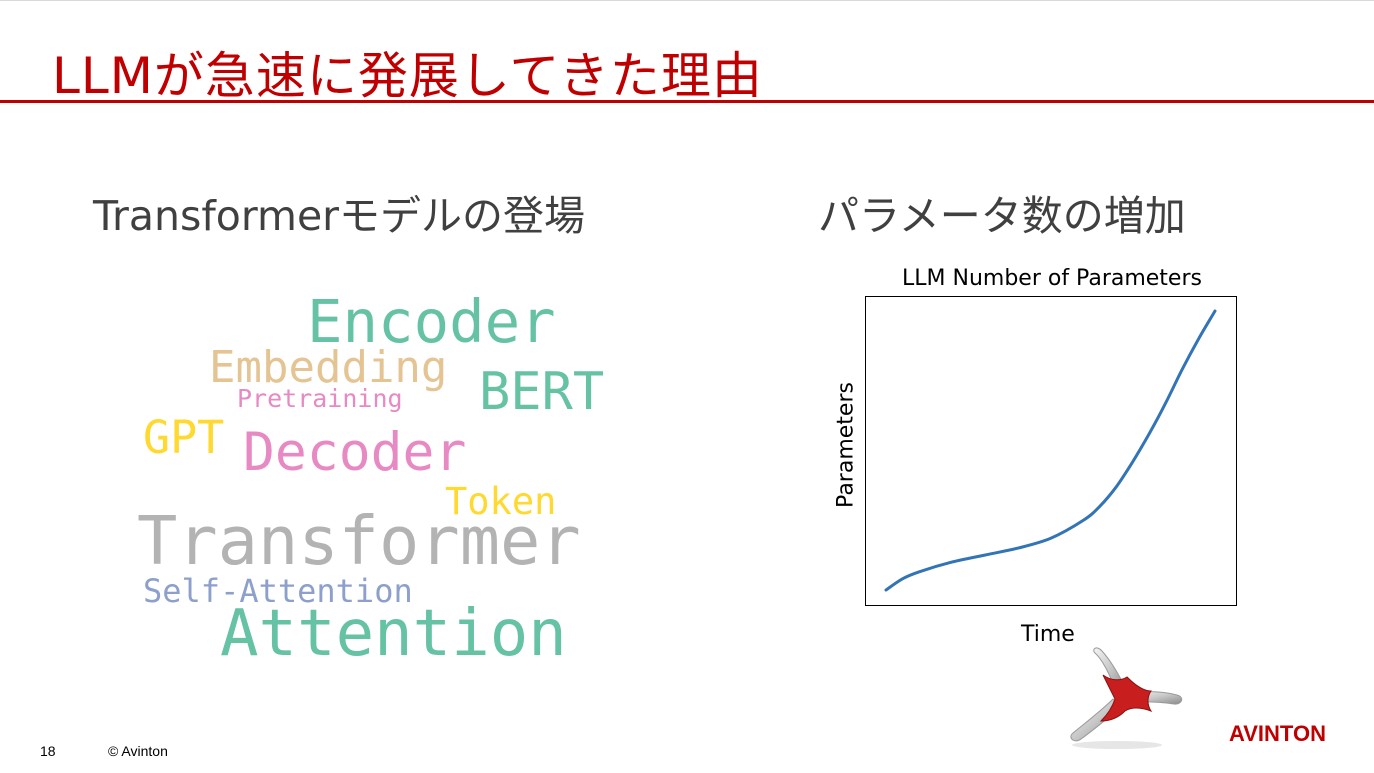  Describe the element at coordinates (1277, 733) in the screenshot. I see `brand-name: AVINTON` at that location.